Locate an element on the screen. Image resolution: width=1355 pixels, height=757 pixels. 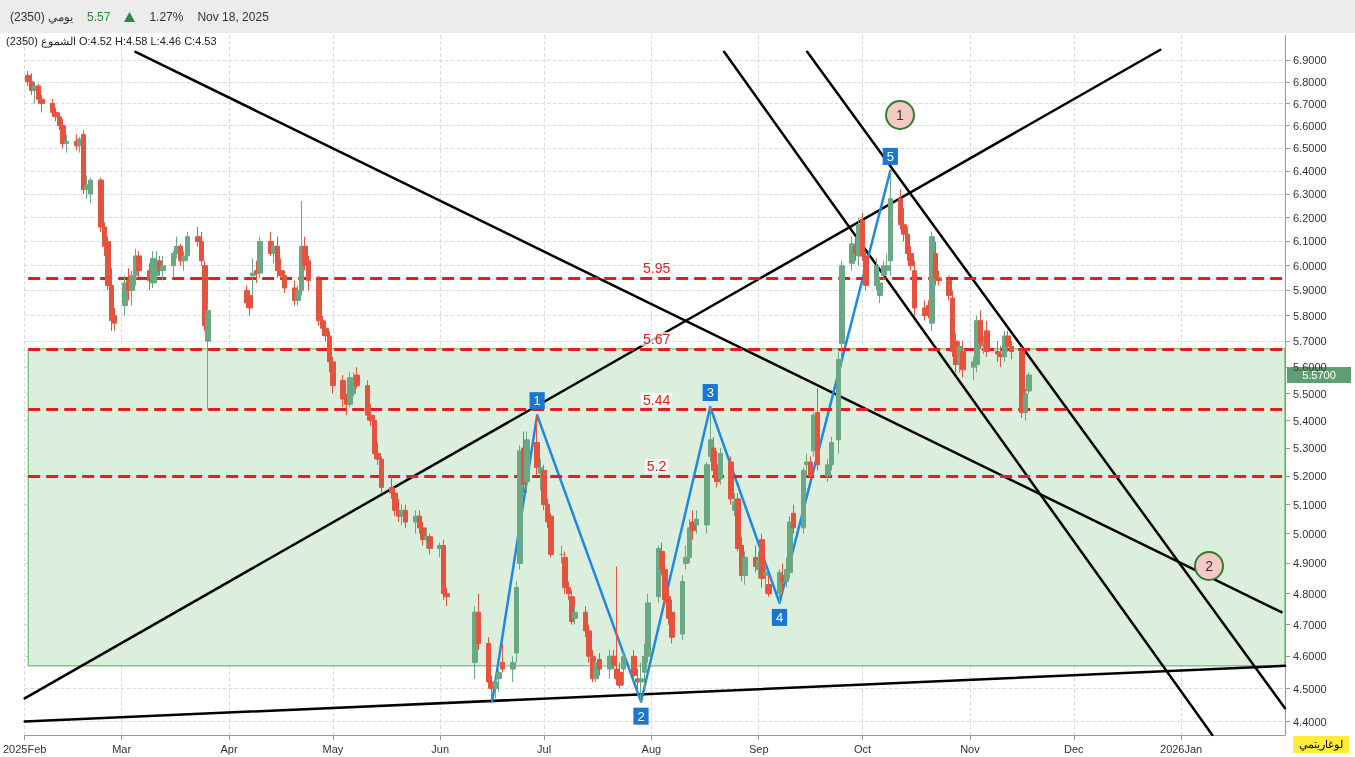
y-tick-label: 5.4000 is located at coordinates (1310, 420).